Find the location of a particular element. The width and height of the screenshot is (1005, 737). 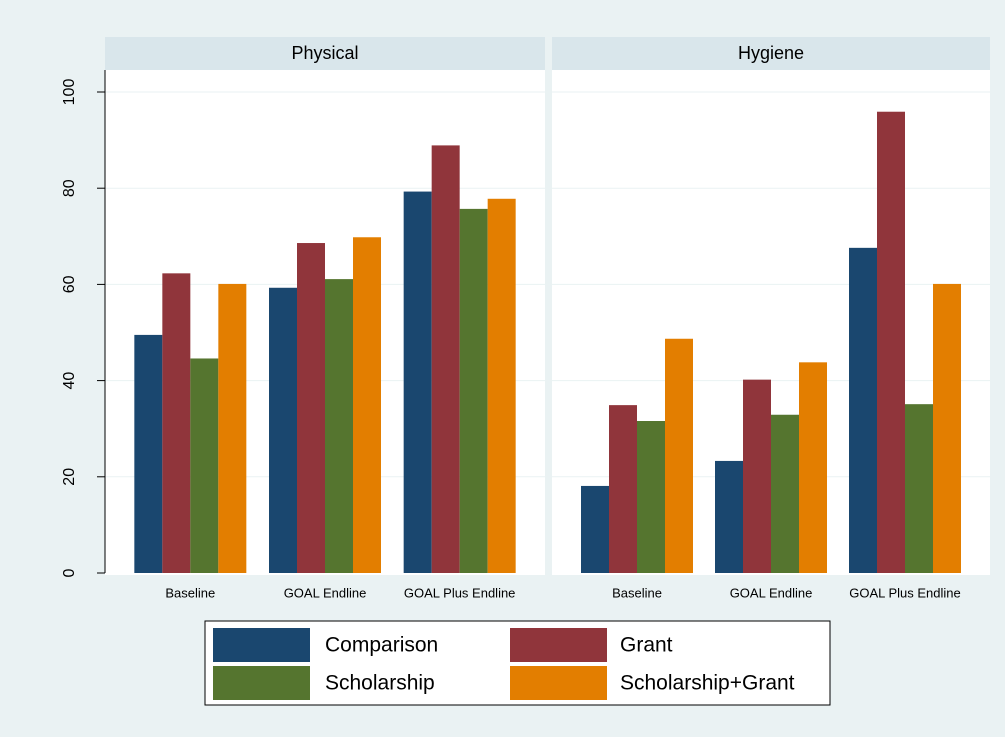

y-tick-label: 0 is located at coordinates (69, 572).